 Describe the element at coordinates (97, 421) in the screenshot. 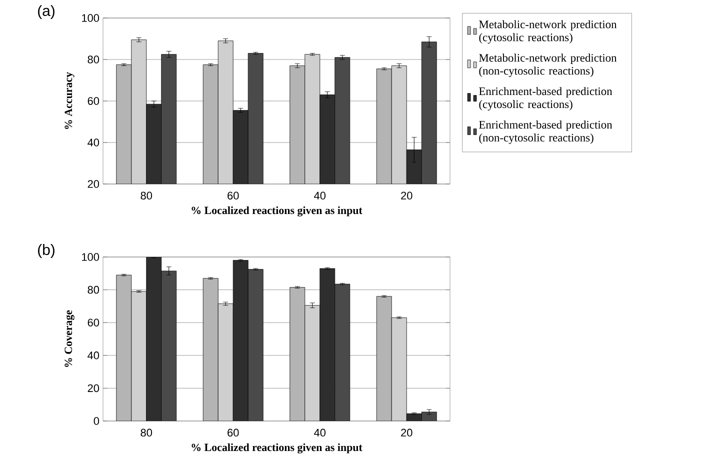

I see `y-tick-label: 0` at that location.